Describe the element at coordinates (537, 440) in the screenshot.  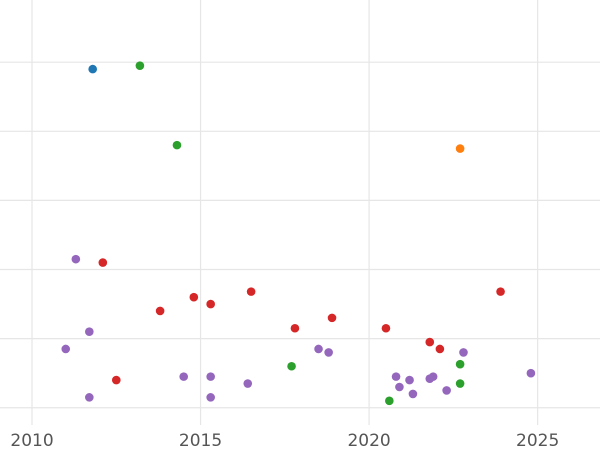
I see `x-tick-label: 2025` at that location.